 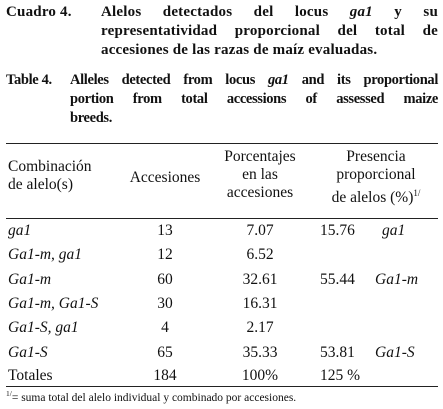 What do you see at coordinates (376, 156) in the screenshot?
I see `header-presence-line1: Presencia` at bounding box center [376, 156].